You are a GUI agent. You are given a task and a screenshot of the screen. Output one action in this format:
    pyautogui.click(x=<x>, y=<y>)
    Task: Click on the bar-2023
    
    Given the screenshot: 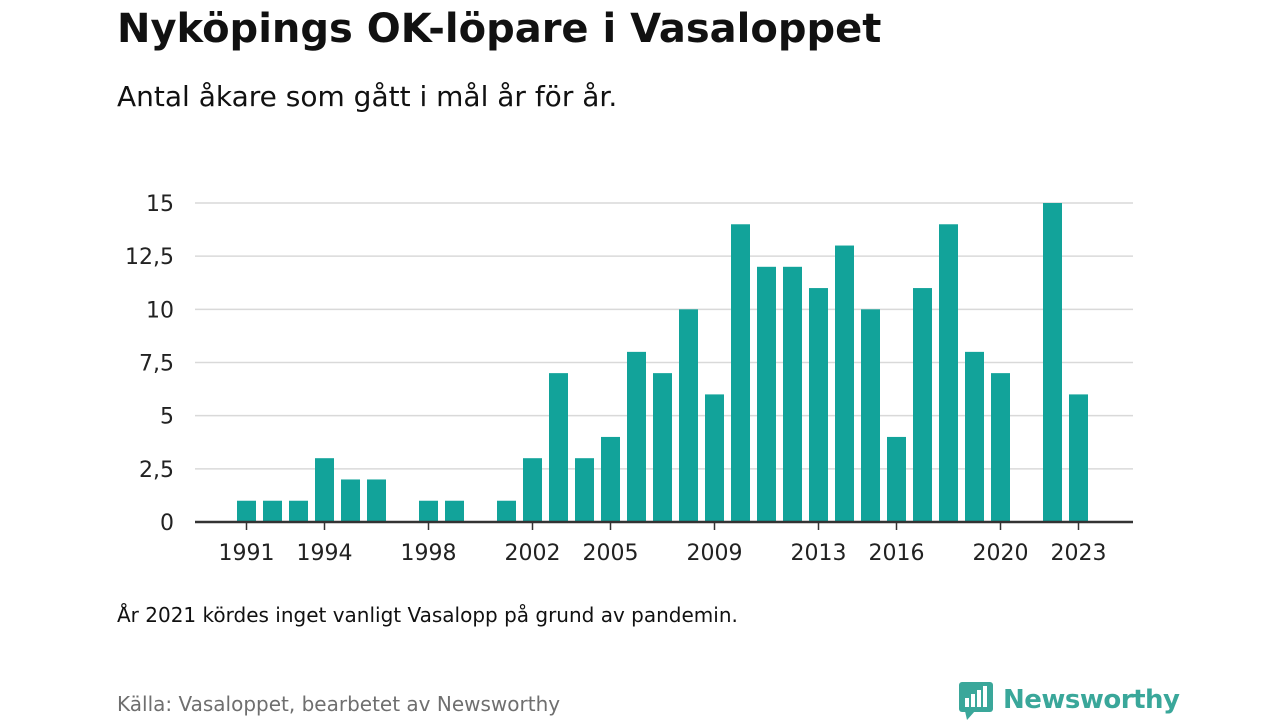 What is the action you would take?
    pyautogui.click(x=1078, y=458)
    